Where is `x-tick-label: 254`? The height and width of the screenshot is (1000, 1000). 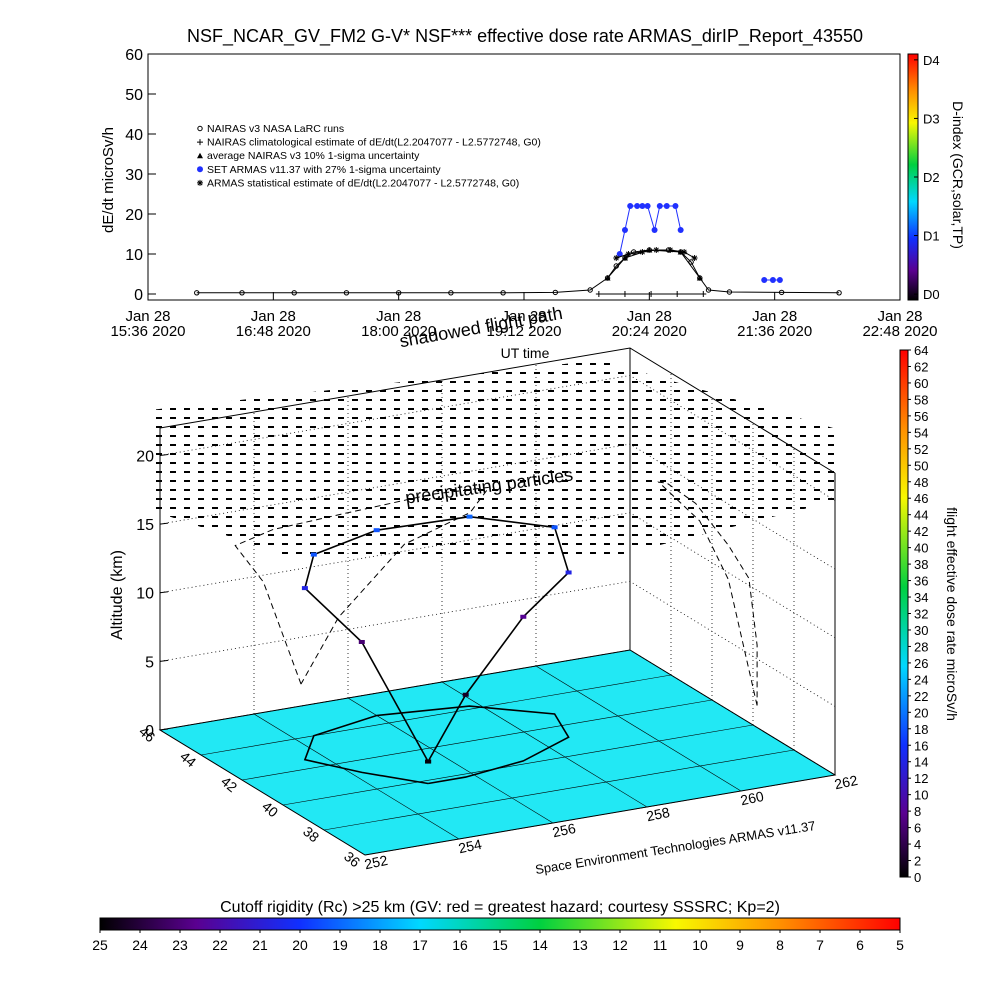 x-tick-label: 254 is located at coordinates (470, 846).